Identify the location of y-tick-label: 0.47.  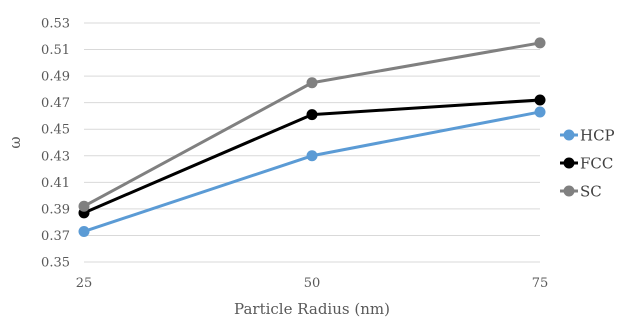
(55, 103).